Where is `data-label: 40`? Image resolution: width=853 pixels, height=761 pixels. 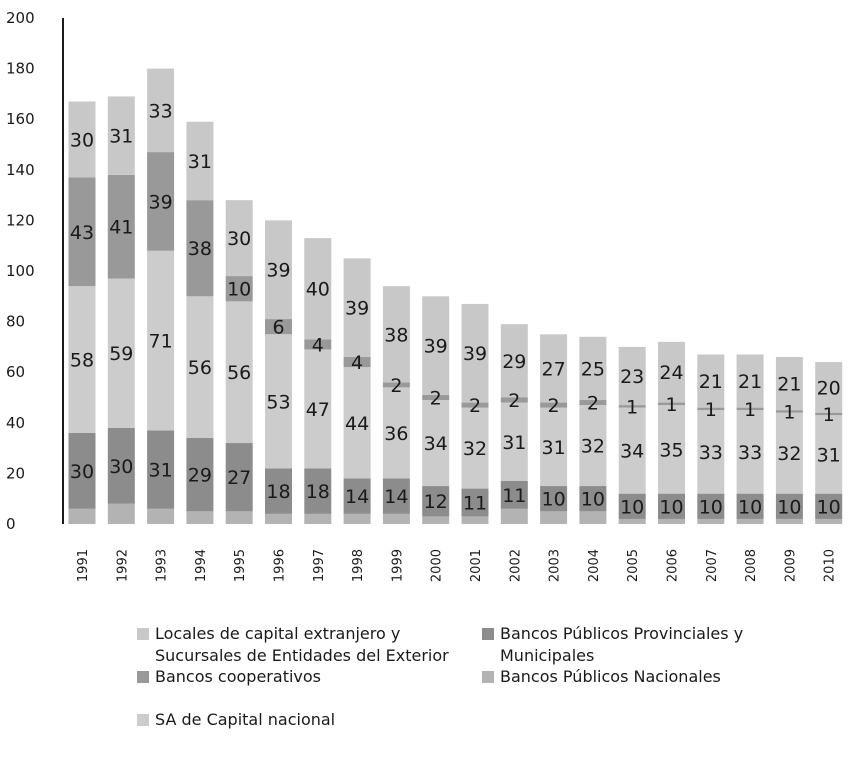
data-label: 40 is located at coordinates (318, 290).